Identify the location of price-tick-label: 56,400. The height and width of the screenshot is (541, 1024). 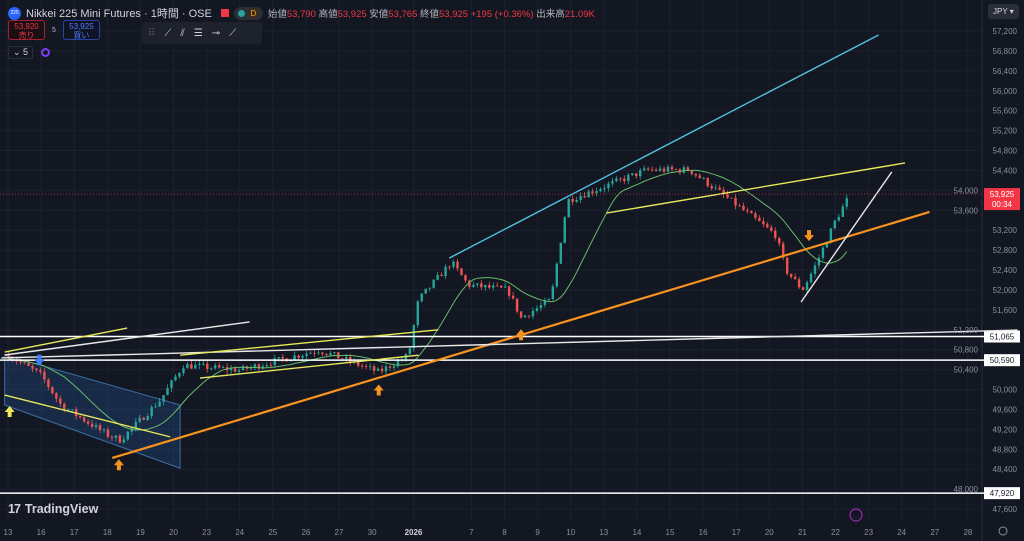
(1005, 71).